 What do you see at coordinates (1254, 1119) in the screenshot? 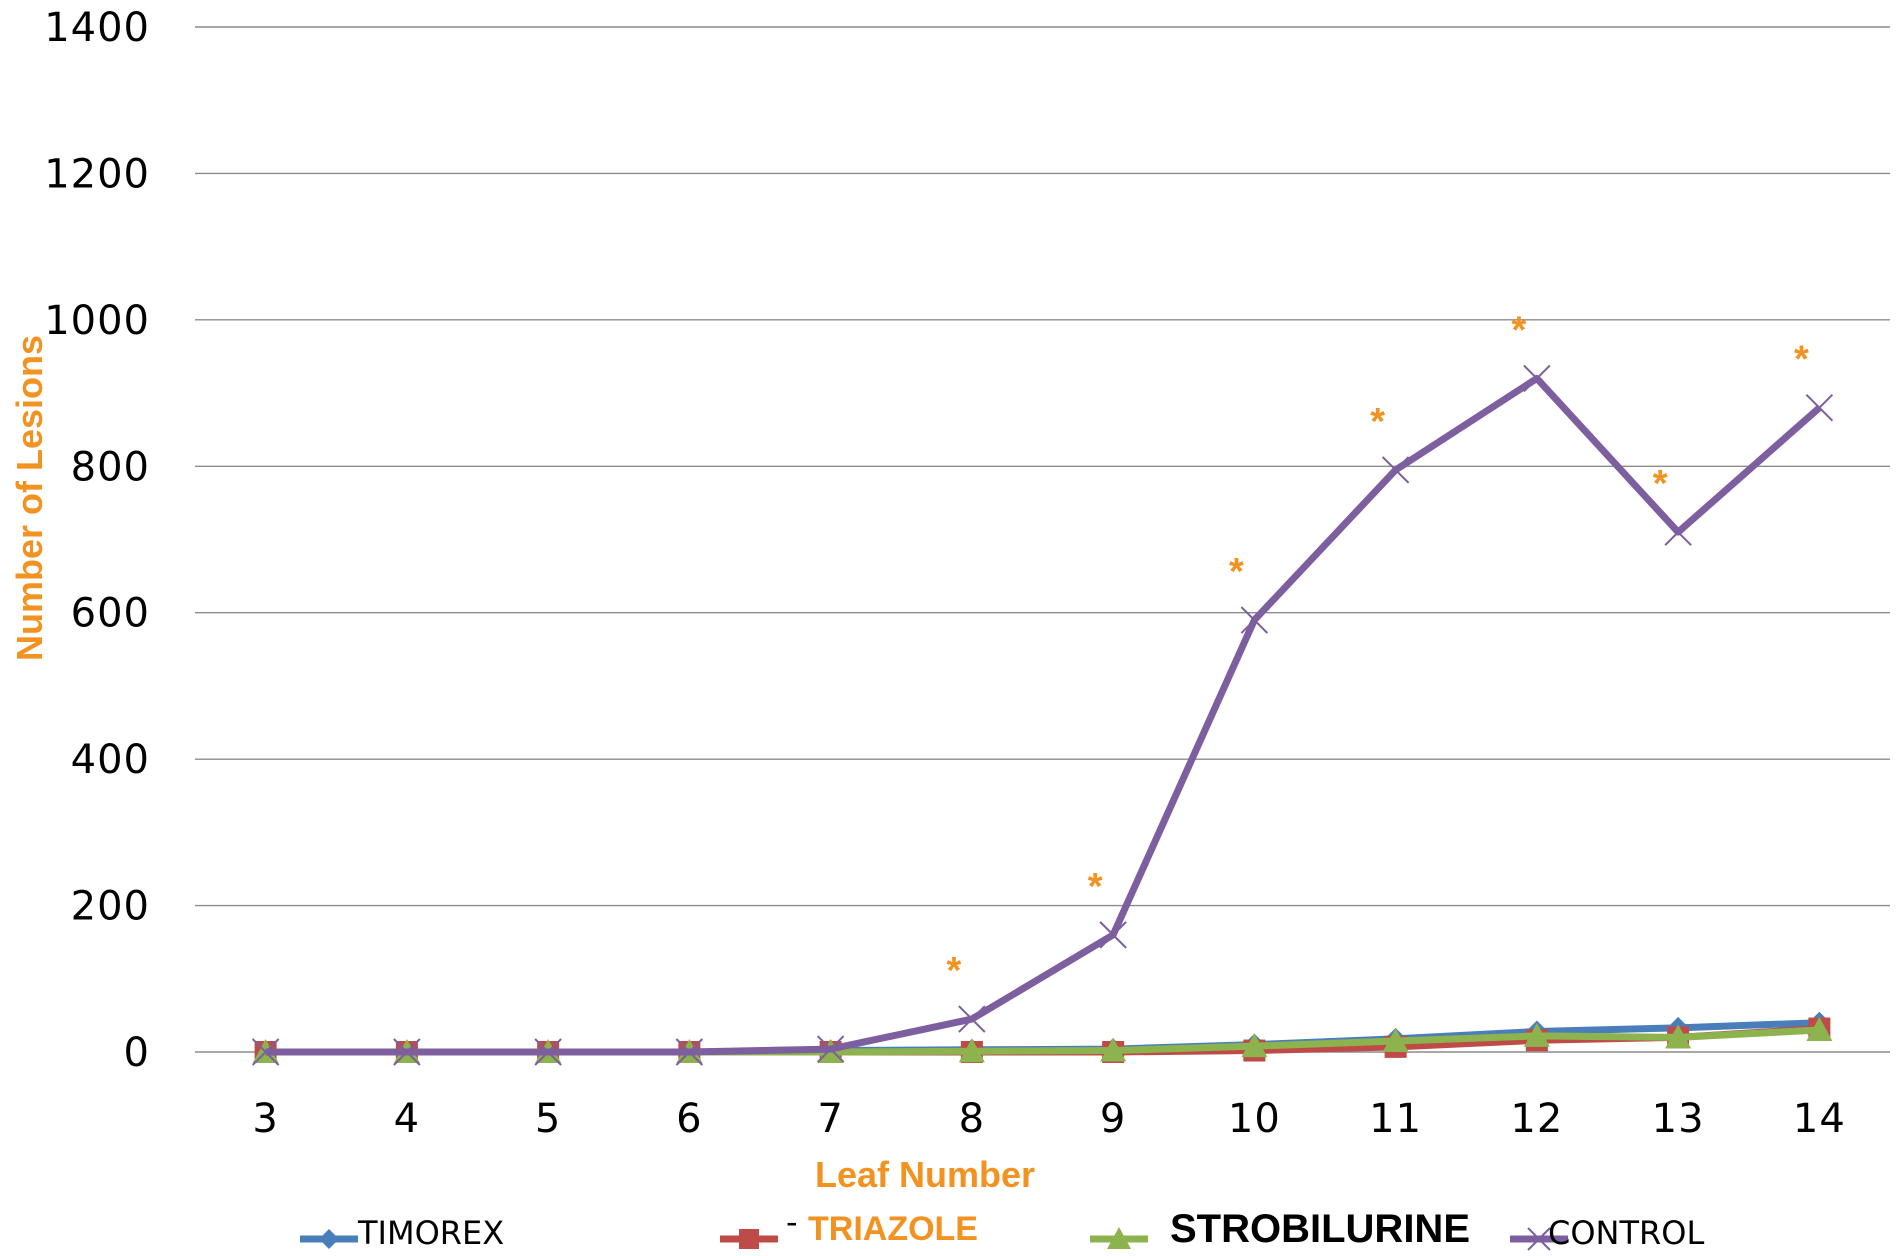
I see `x-tick-label: 10` at bounding box center [1254, 1119].